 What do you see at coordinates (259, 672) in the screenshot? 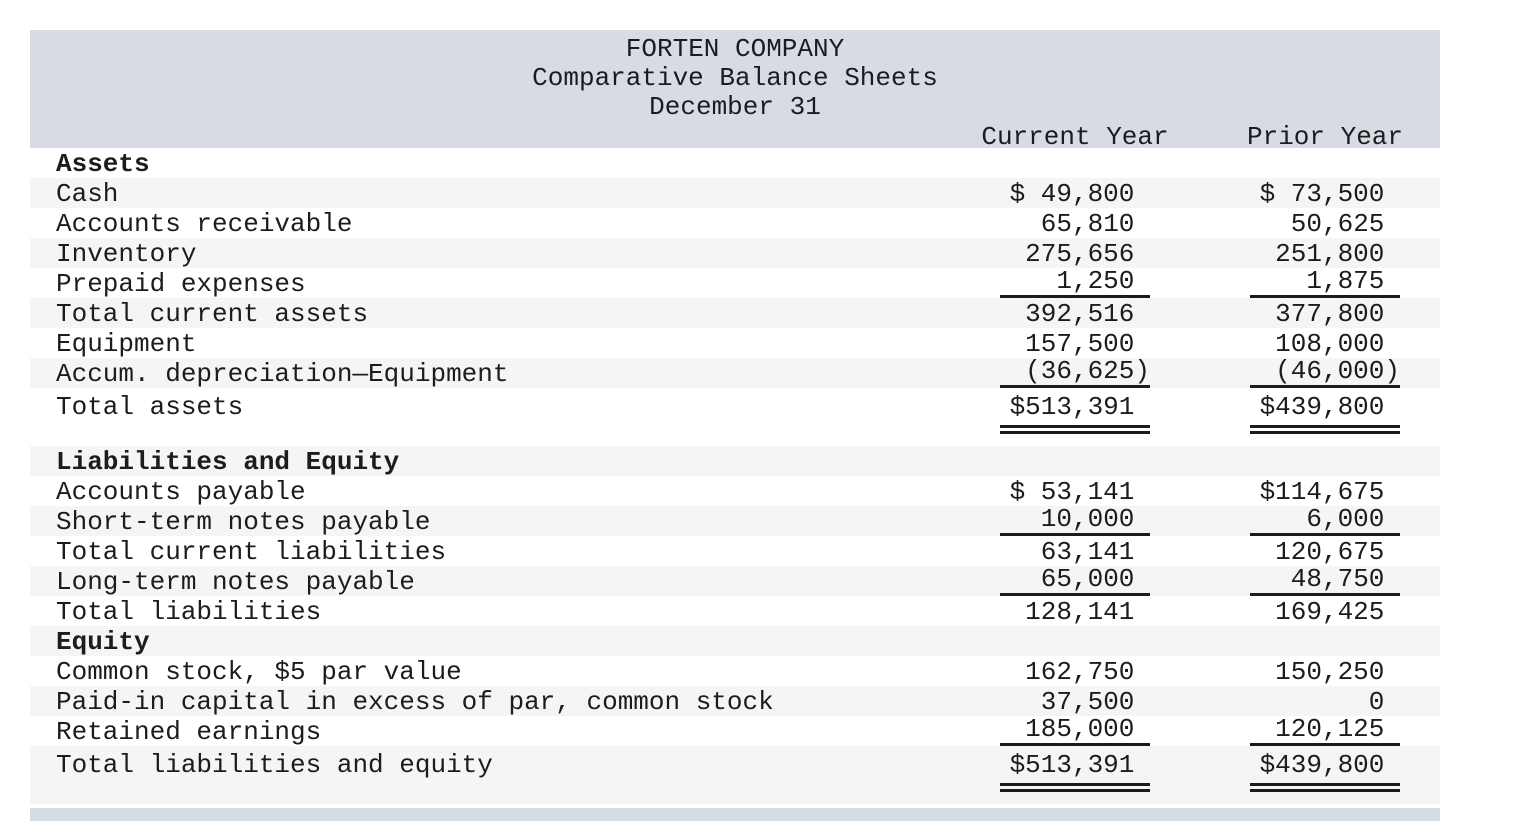
I see `row-label: Common stock, $5 par value` at bounding box center [259, 672].